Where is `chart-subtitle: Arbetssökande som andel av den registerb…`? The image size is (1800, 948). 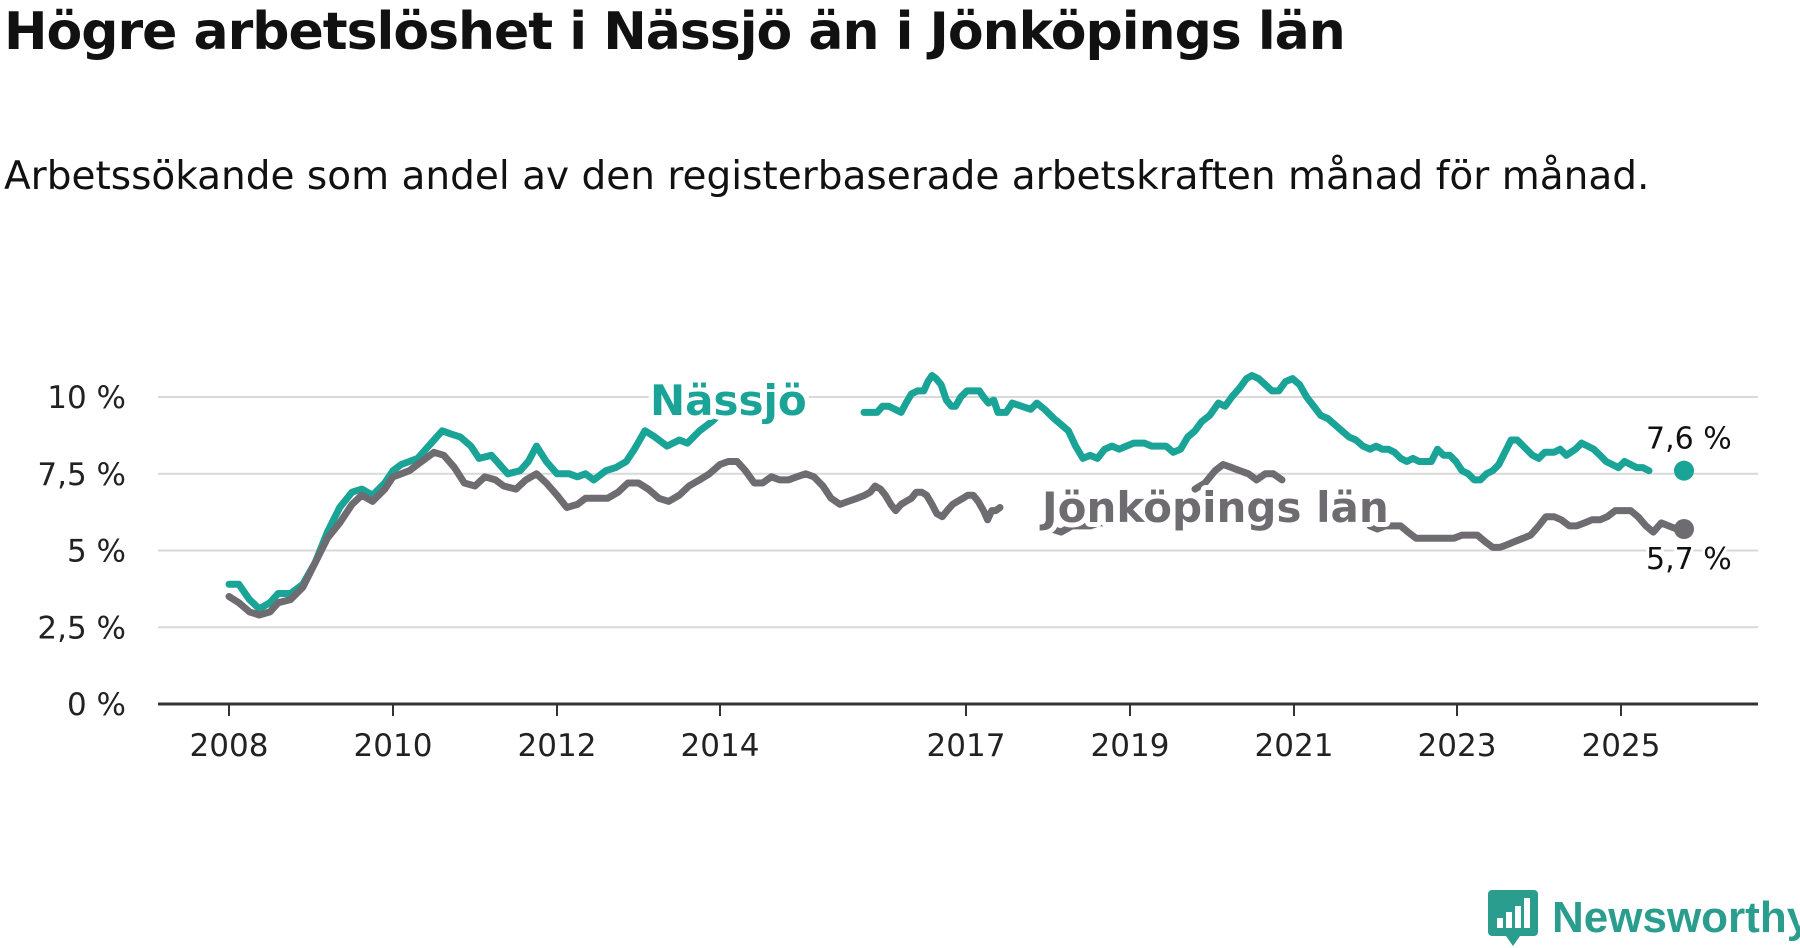 chart-subtitle: Arbetssökande som andel av den registerb… is located at coordinates (827, 176).